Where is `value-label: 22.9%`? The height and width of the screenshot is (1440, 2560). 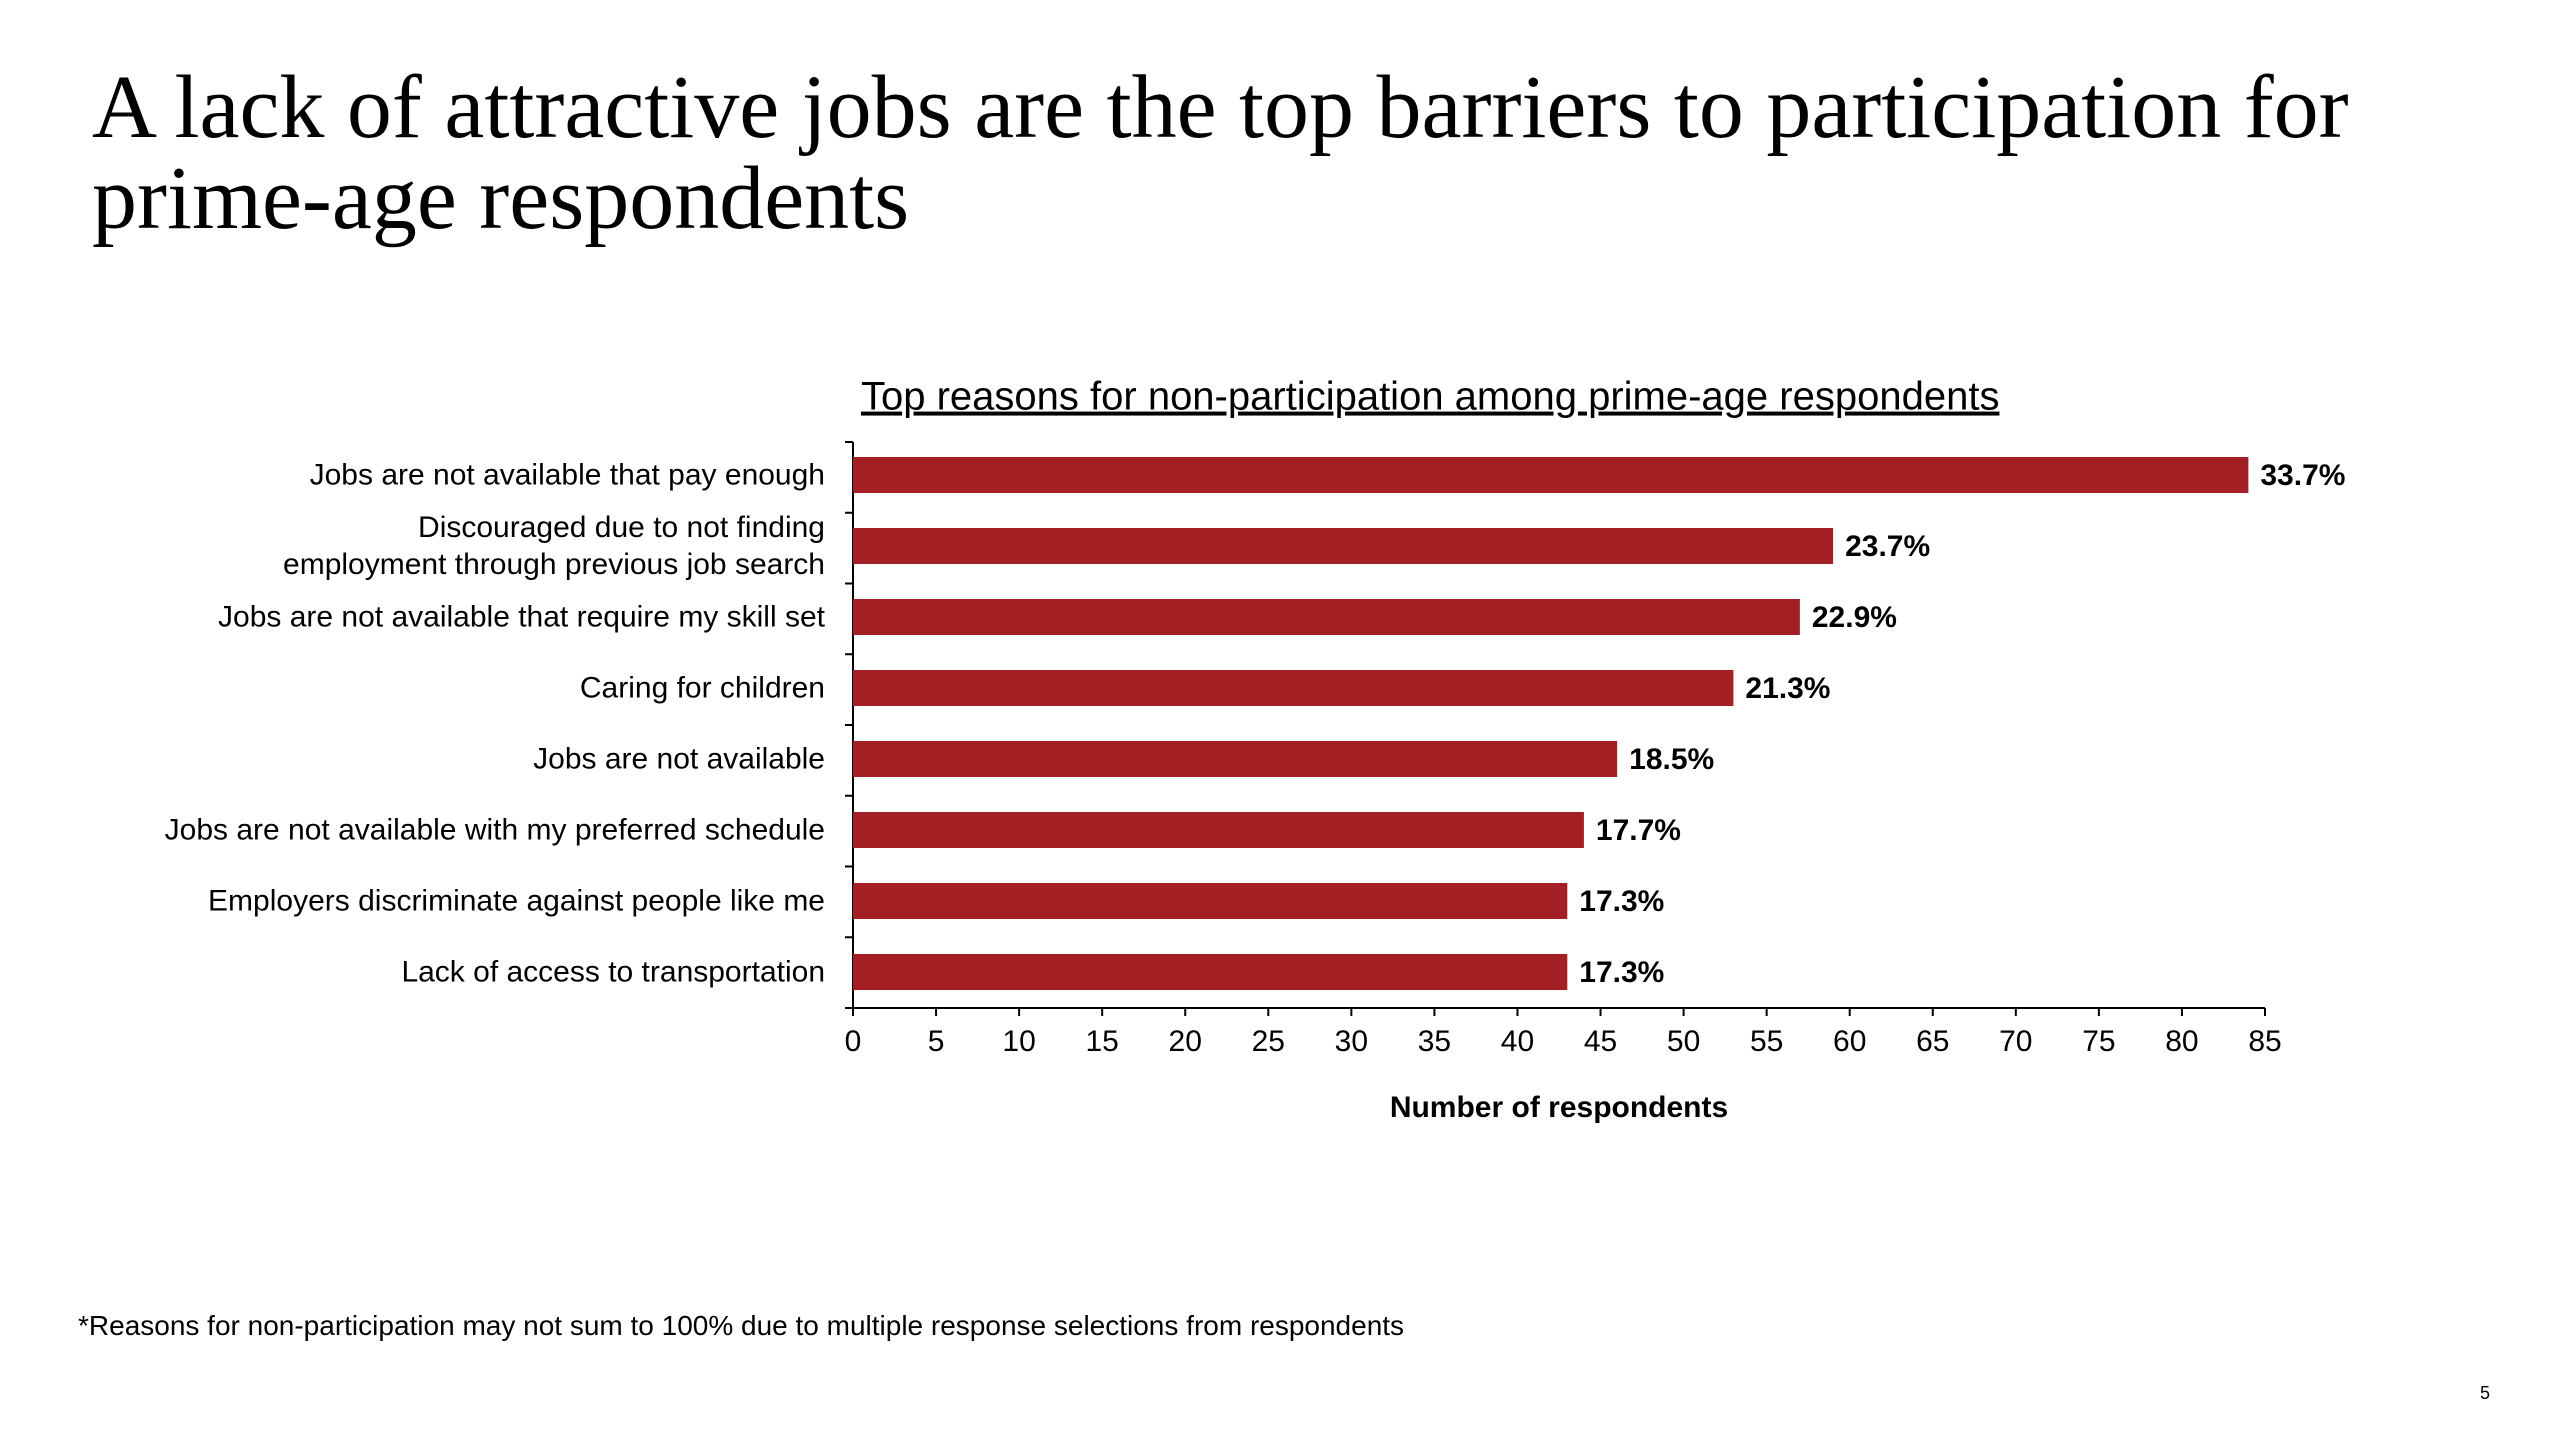 value-label: 22.9% is located at coordinates (1854, 617).